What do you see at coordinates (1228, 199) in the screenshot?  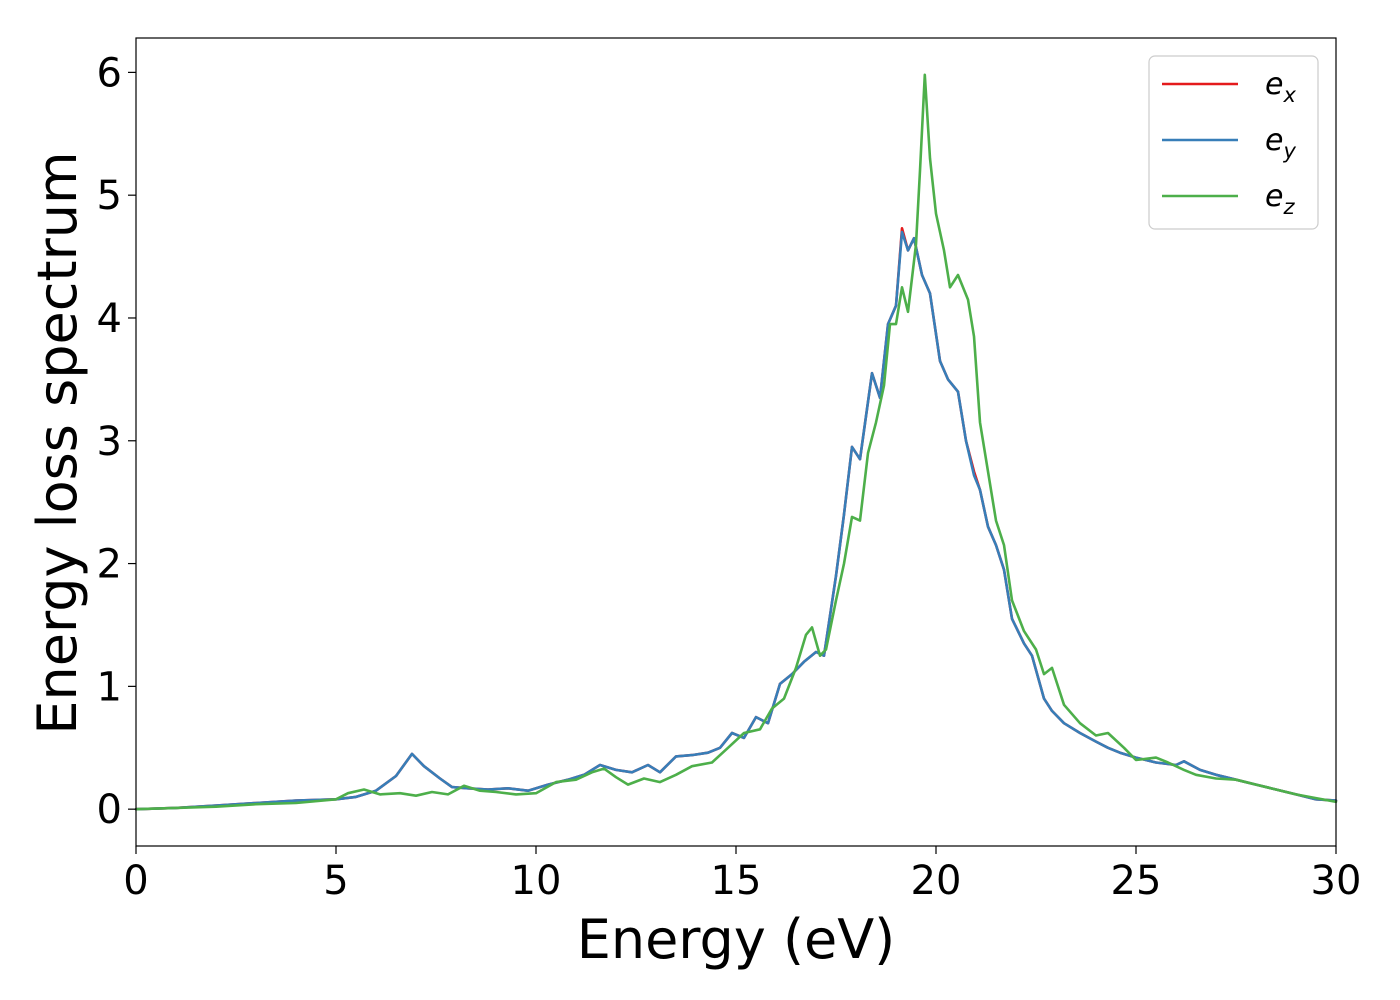 I see `legend-item-e-z: ez` at bounding box center [1228, 199].